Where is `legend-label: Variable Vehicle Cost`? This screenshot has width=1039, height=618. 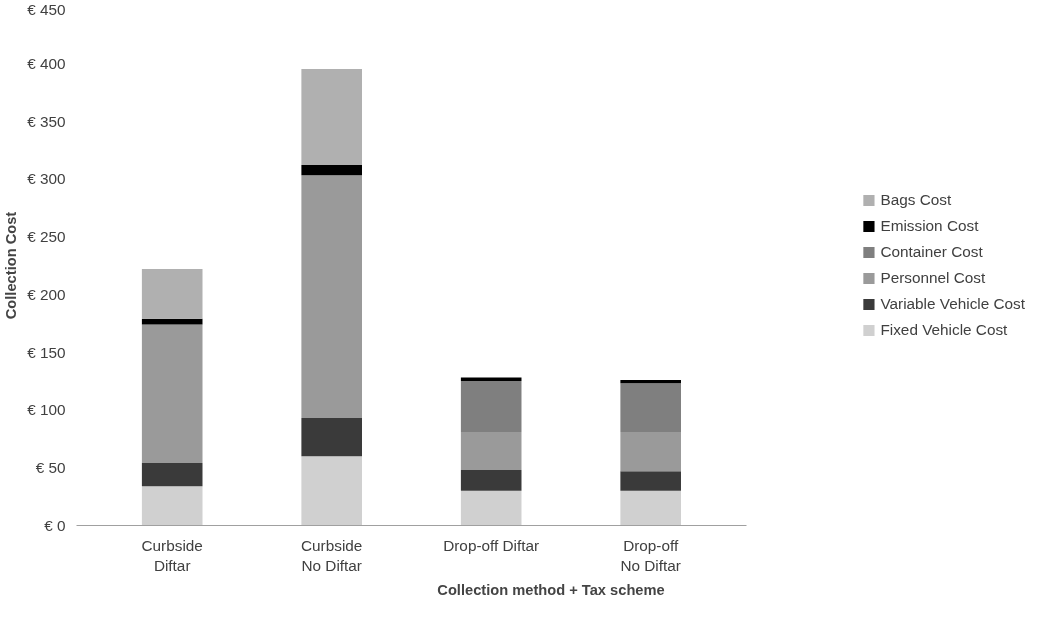
legend-label: Variable Vehicle Cost is located at coordinates (952, 304).